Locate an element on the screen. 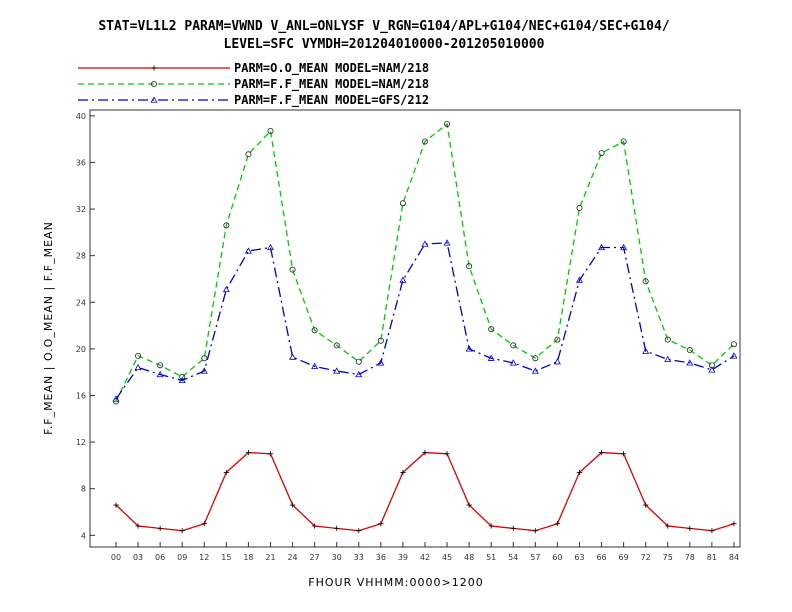 The height and width of the screenshot is (612, 792). series-line is located at coordinates (425, 491).